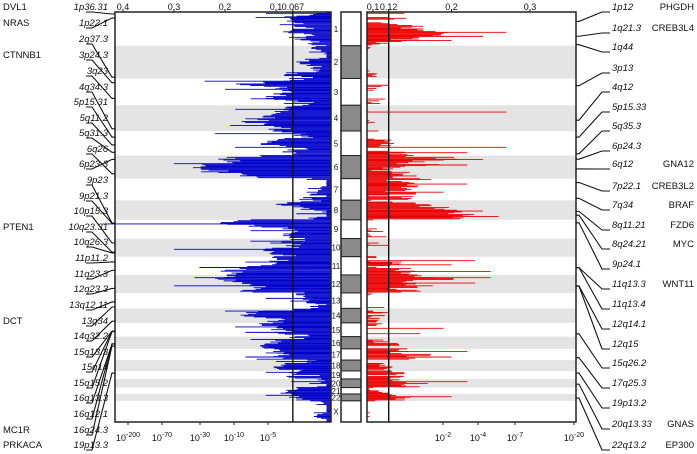 This screenshot has width=697, height=454. Describe the element at coordinates (94, 196) in the screenshot. I see `band-label-left: 9p21.3` at that location.